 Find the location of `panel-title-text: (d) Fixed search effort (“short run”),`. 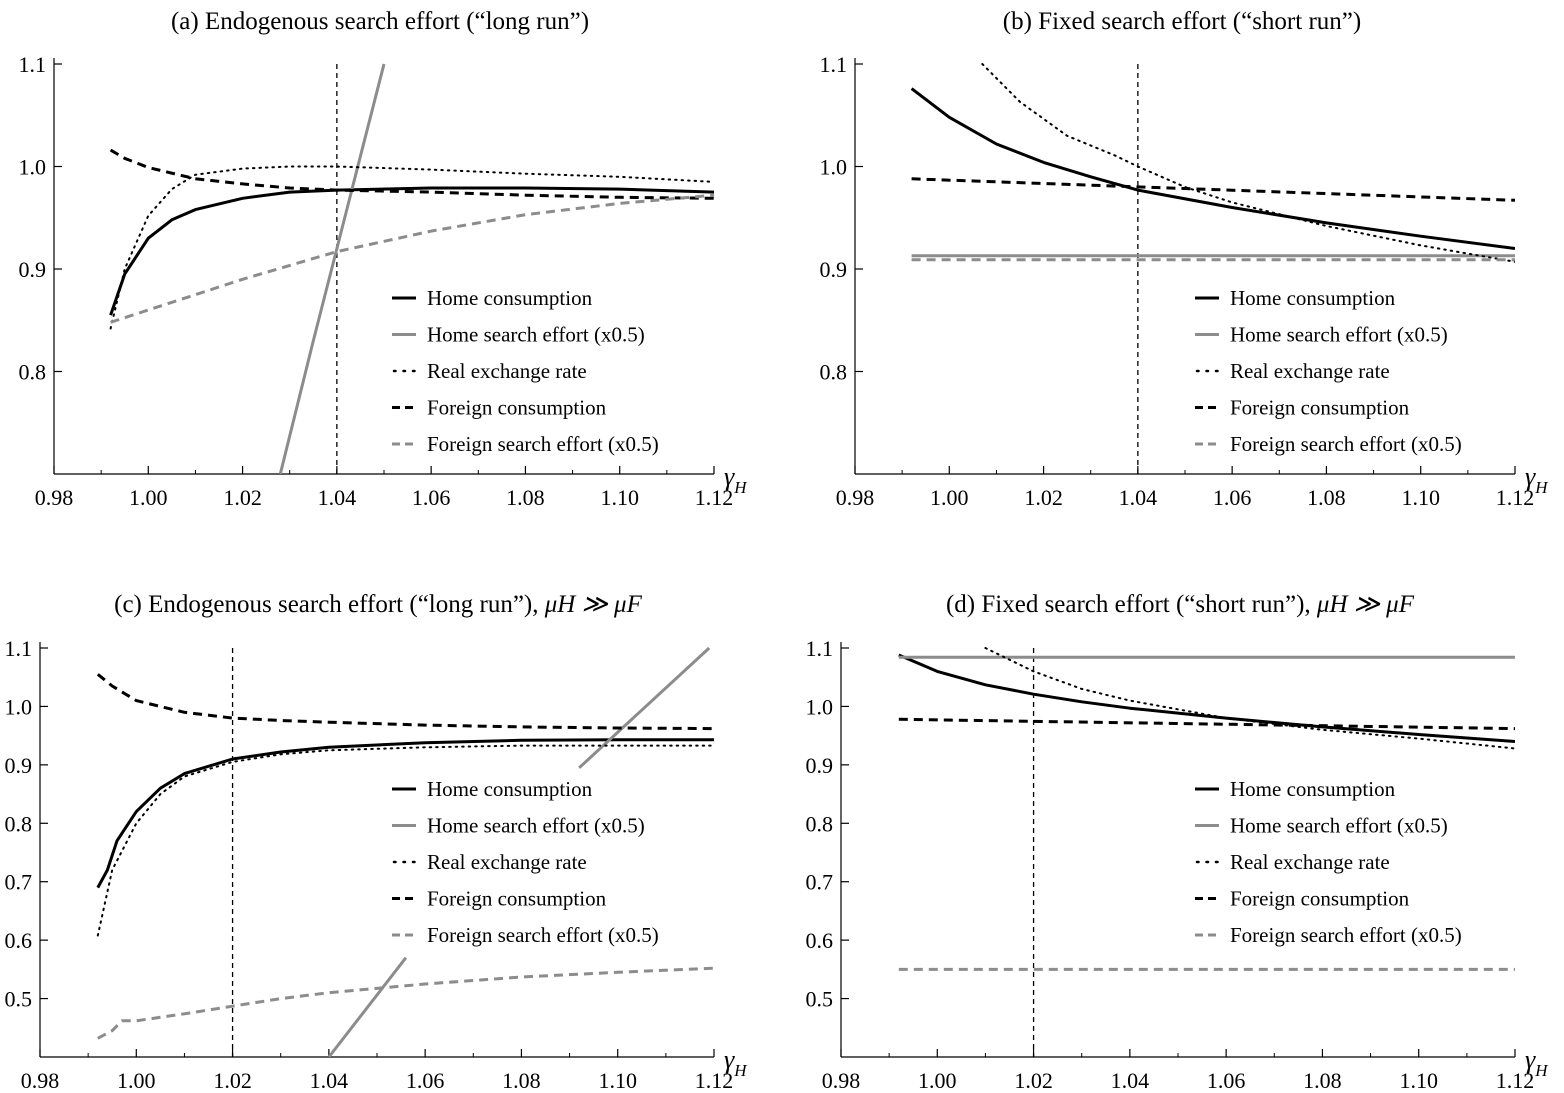

panel-title-text: (d) Fixed search effort (“short run”), is located at coordinates (1131, 604).